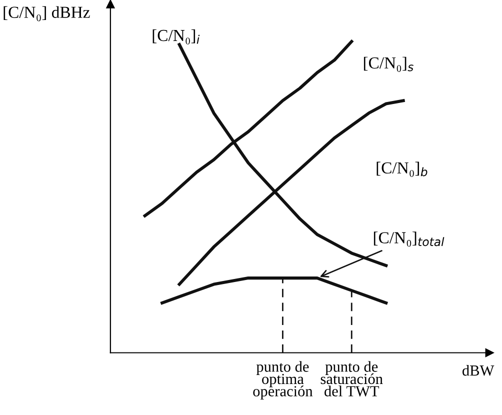  I want to click on x-axis-title: dBW, so click(478, 370).